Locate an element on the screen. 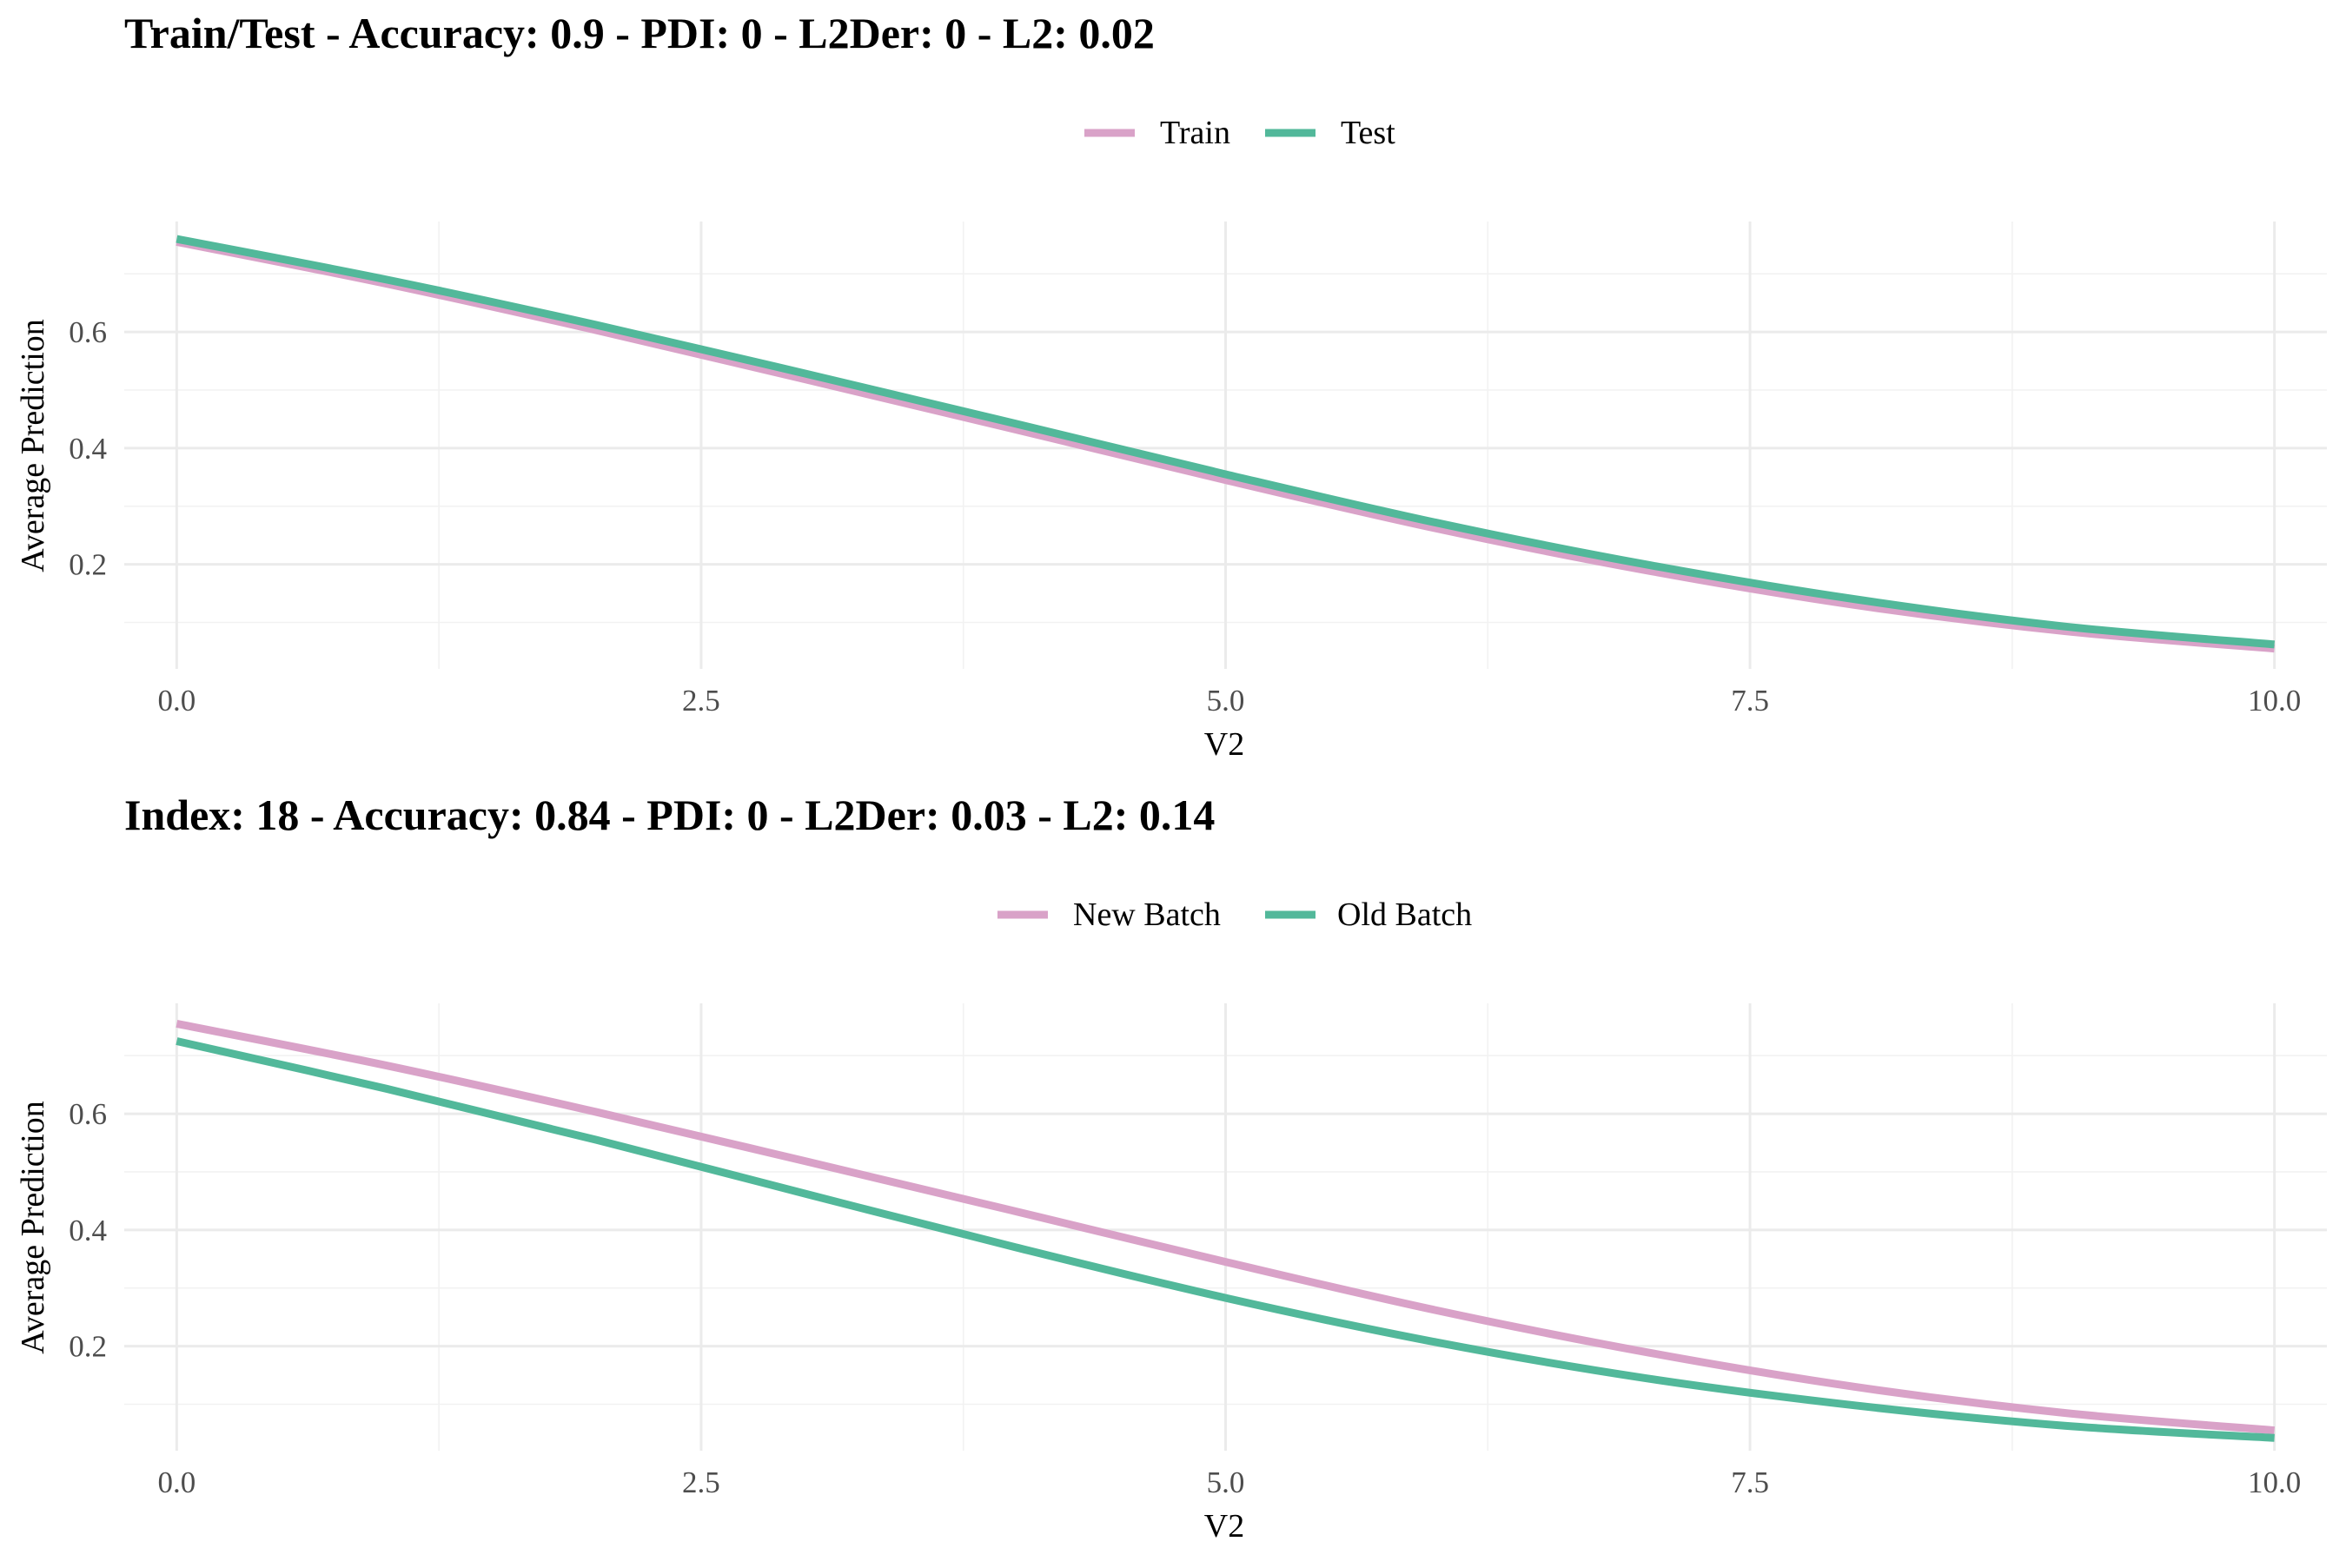 Image resolution: width=2346 pixels, height=1568 pixels. y-tick-label-2: 0.6 is located at coordinates (88, 1114).